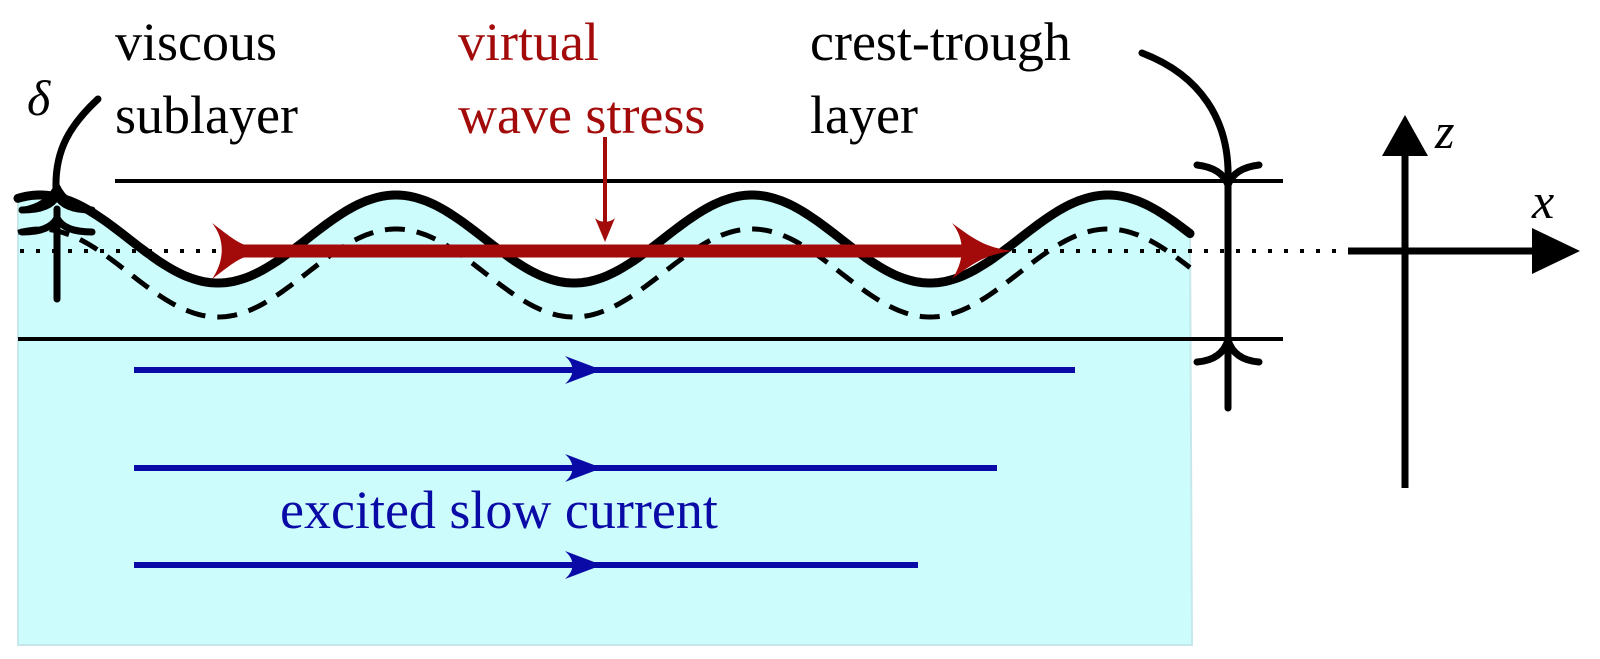  I want to click on delta-symbol: δ, so click(39, 98).